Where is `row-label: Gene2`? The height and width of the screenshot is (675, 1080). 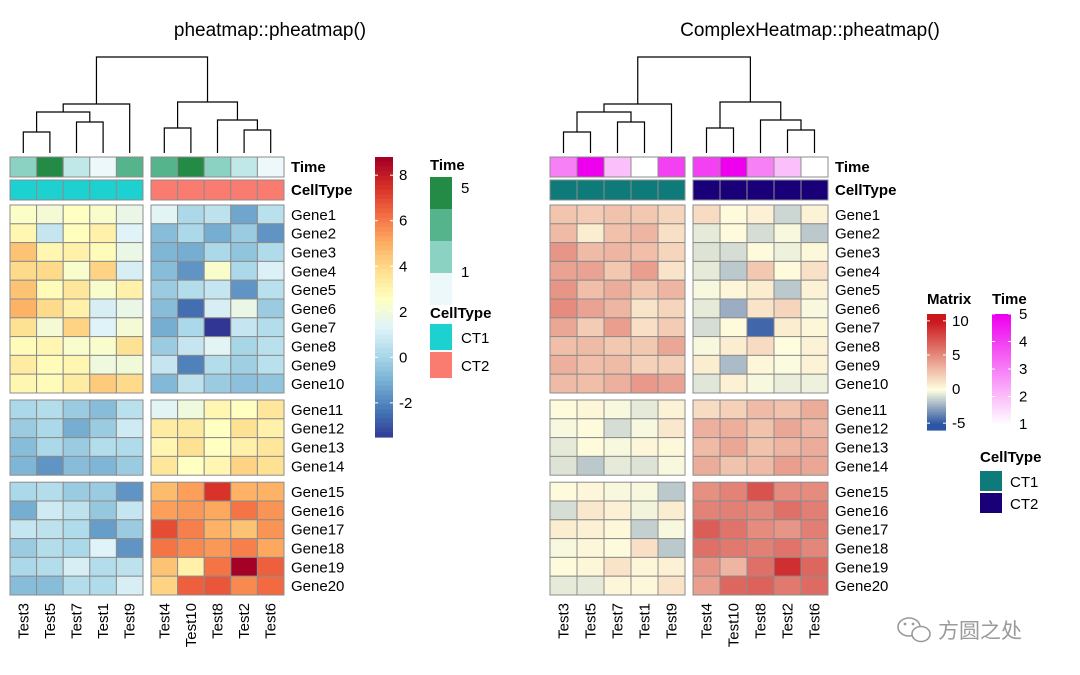
row-label: Gene2 is located at coordinates (313, 234).